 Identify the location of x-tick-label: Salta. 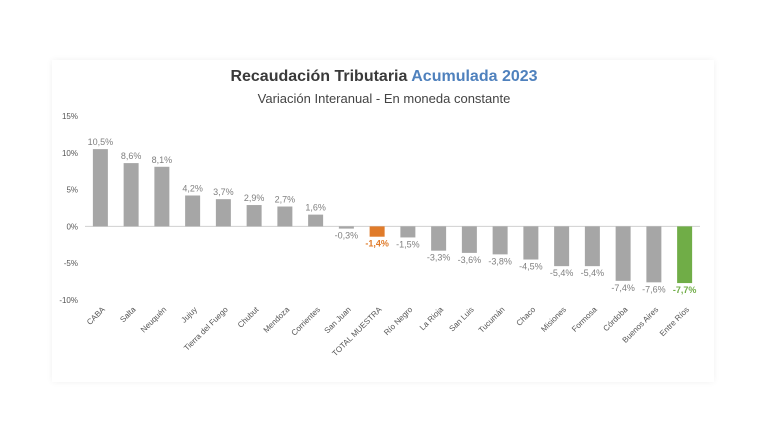
(128, 315).